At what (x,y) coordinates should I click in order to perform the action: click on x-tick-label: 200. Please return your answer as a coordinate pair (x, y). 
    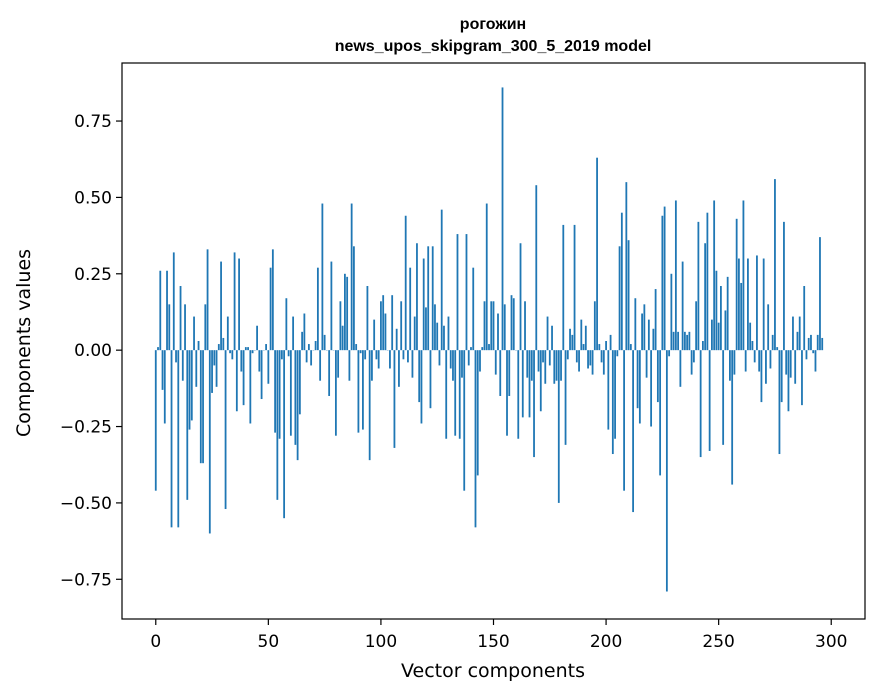
    Looking at the image, I should click on (606, 642).